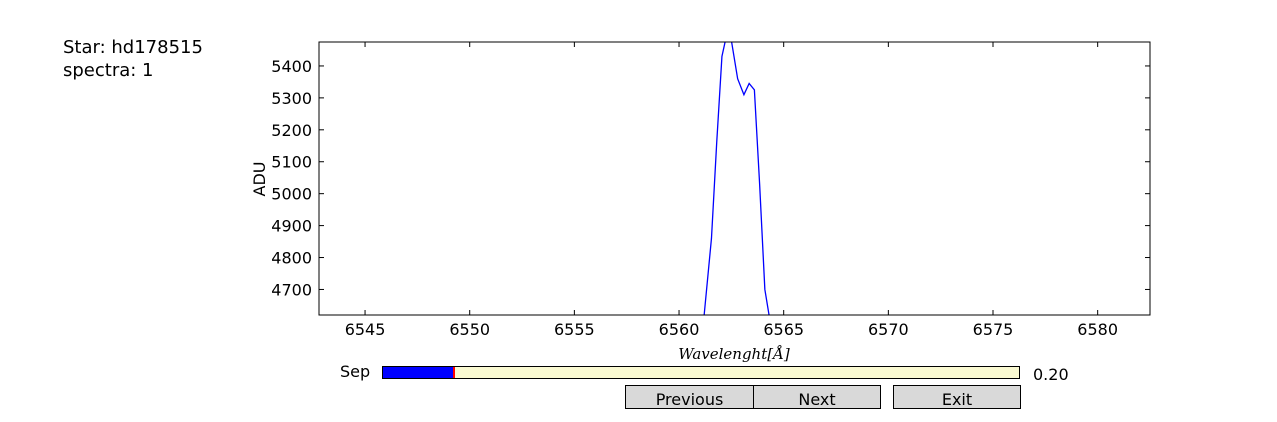 The width and height of the screenshot is (1277, 422). What do you see at coordinates (574, 329) in the screenshot?
I see `x-tick-label: 6555` at bounding box center [574, 329].